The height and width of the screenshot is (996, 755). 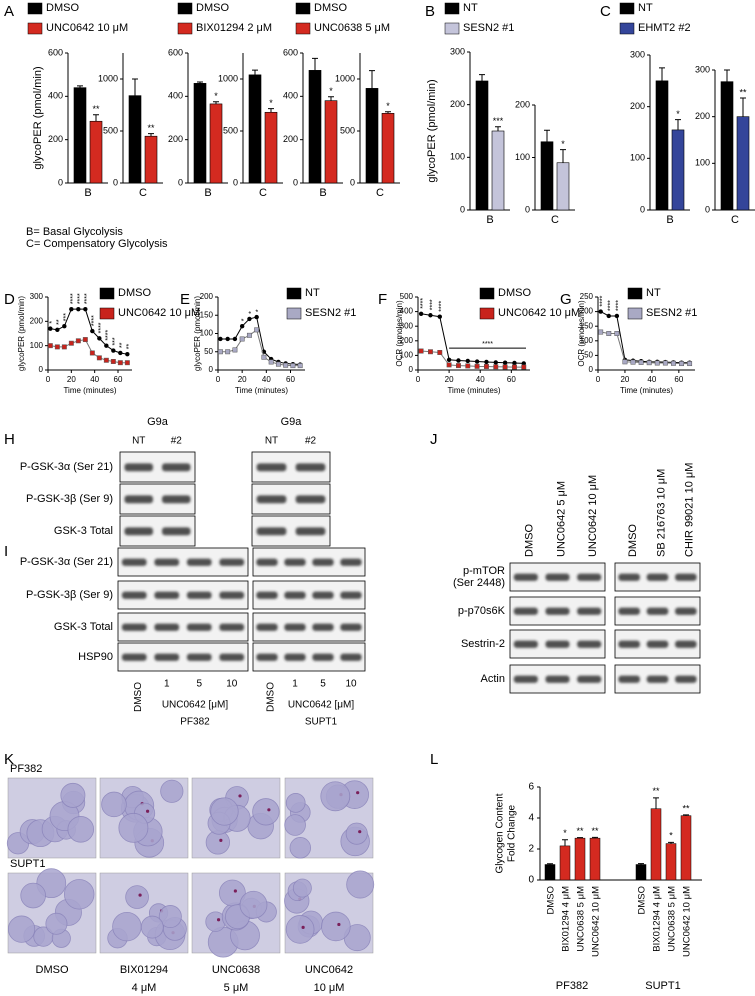 I want to click on y-axis-label: glycoPER (pmol/min), so click(x=432, y=130).